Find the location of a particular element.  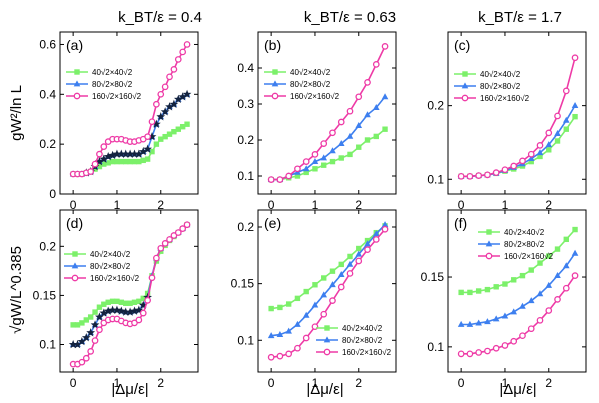

y-tick-label: 0.3 is located at coordinates (245, 104).